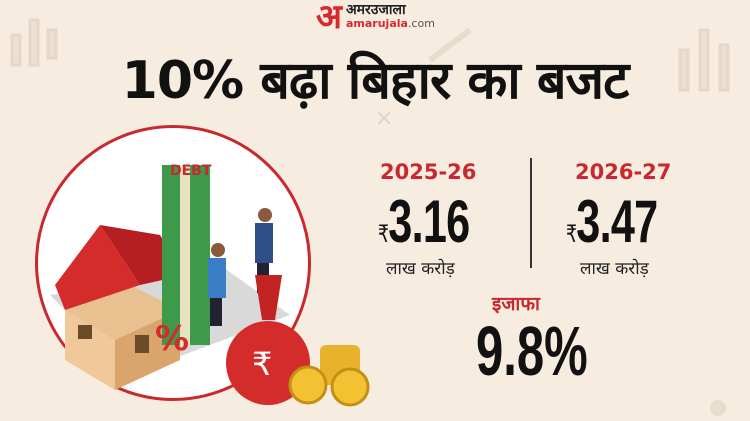 The image size is (750, 421). Describe the element at coordinates (375, 81) in the screenshot. I see `headline: 10% बढ़ा बिहार का बजट` at that location.